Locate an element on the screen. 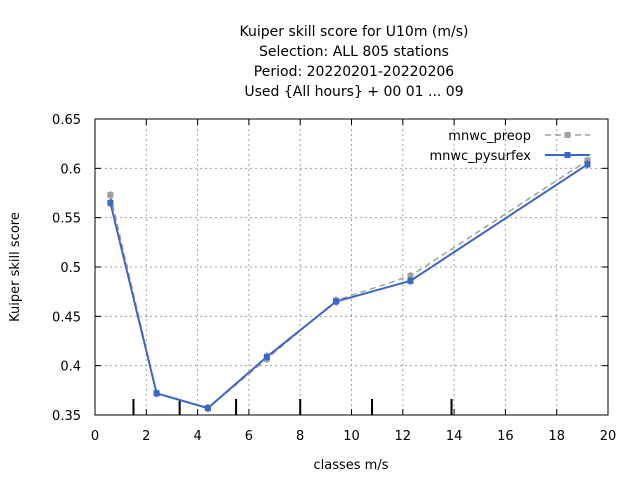 Image resolution: width=640 pixels, height=480 pixels. legend-label: mnwc_pysurfex is located at coordinates (480, 156).